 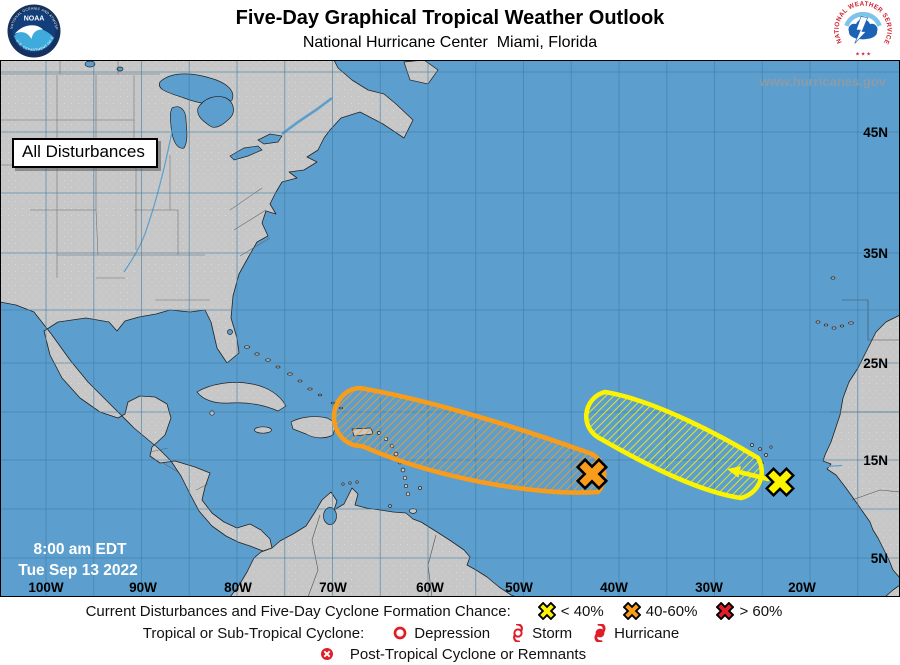 I want to click on island-cuba, so click(x=241, y=397).